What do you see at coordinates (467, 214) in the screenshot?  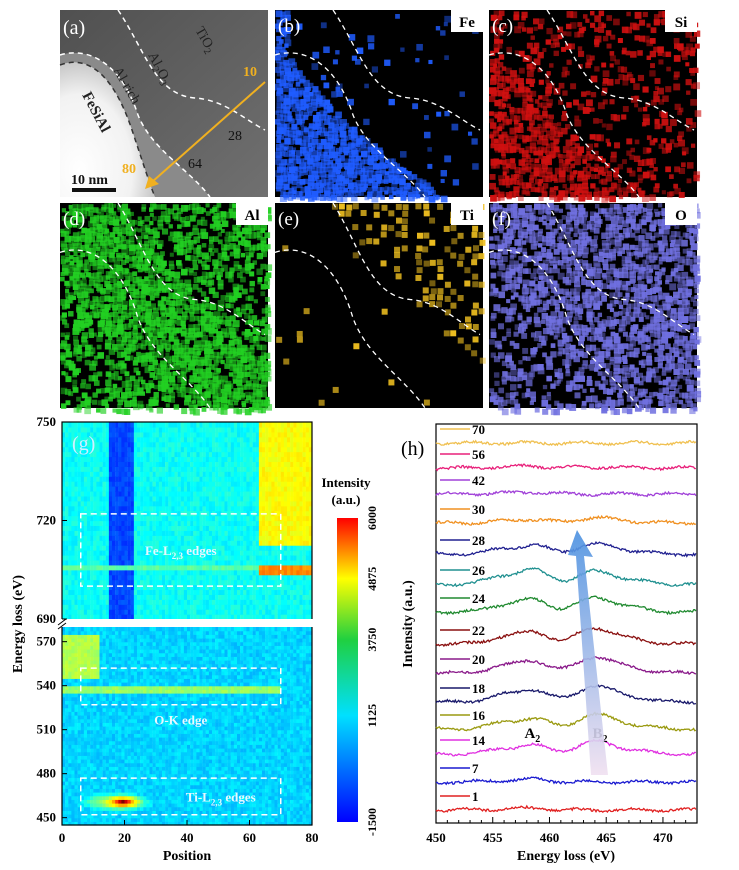 I see `element-label-box` at bounding box center [467, 214].